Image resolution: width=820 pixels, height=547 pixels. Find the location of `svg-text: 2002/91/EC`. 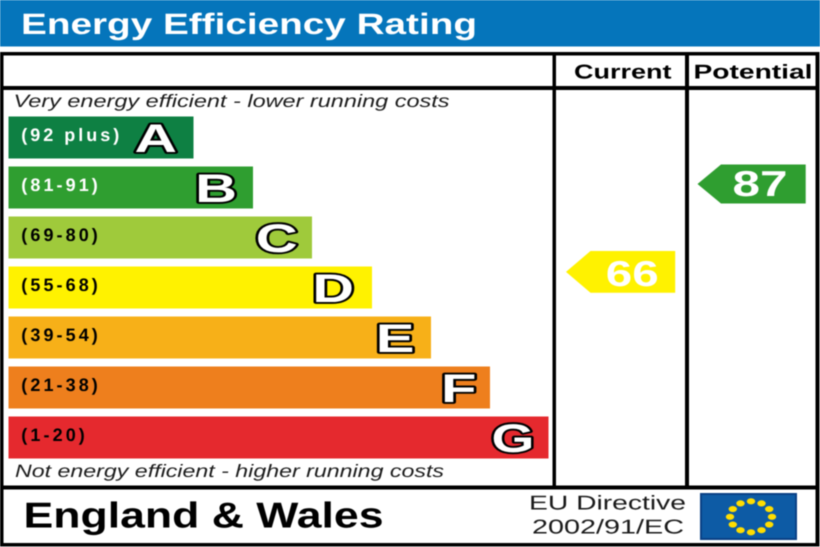

svg-text: 2002/91/EC is located at coordinates (608, 528).